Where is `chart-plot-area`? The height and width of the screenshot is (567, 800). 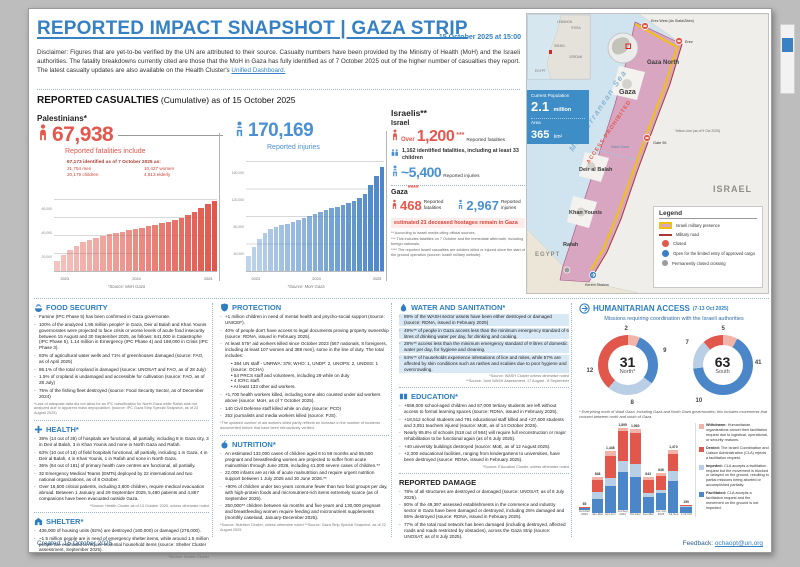 chart-plot-area is located at coordinates (136, 235).